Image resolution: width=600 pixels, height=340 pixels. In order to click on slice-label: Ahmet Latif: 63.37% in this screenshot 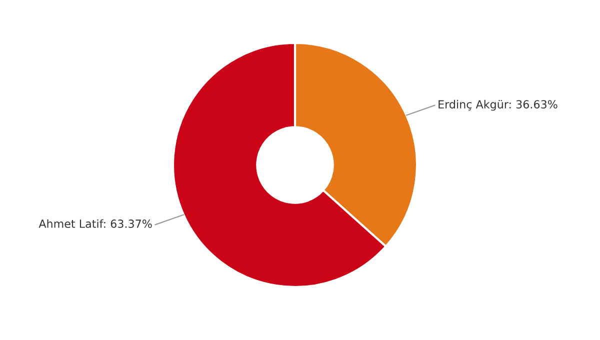, I will do `click(95, 223)`.